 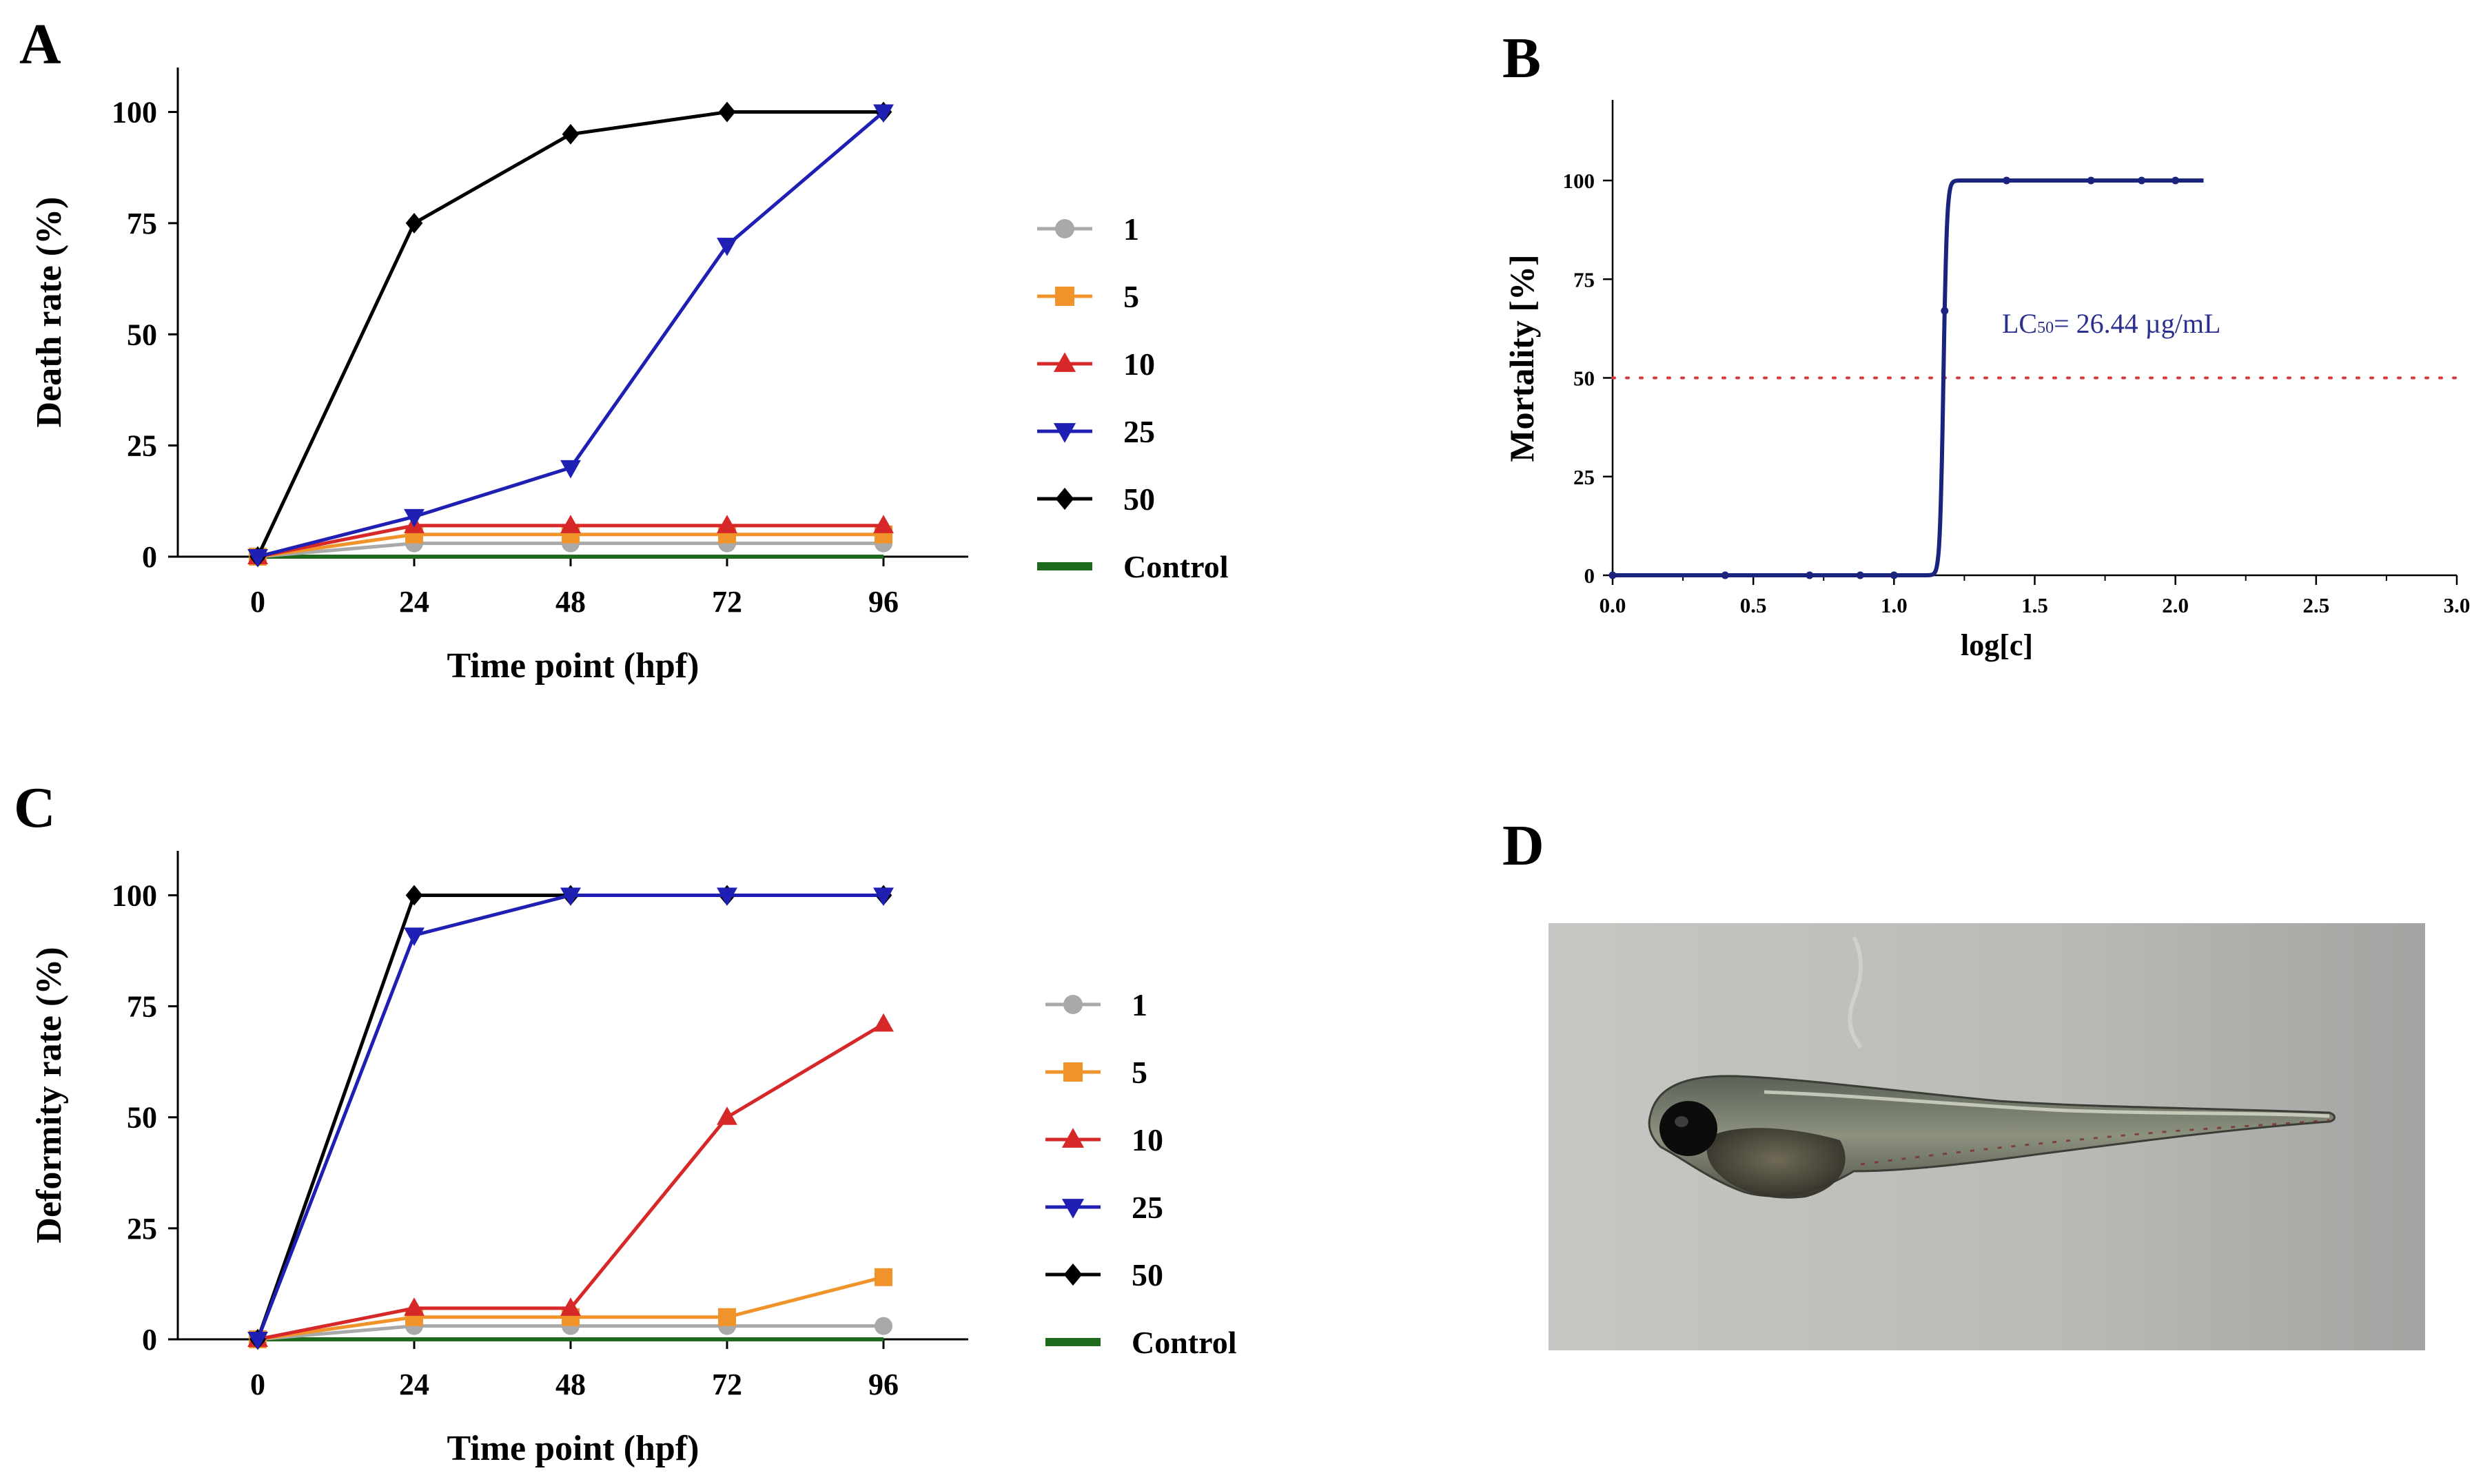 I want to click on y-tick-label-b: 0, so click(x=1589, y=576).